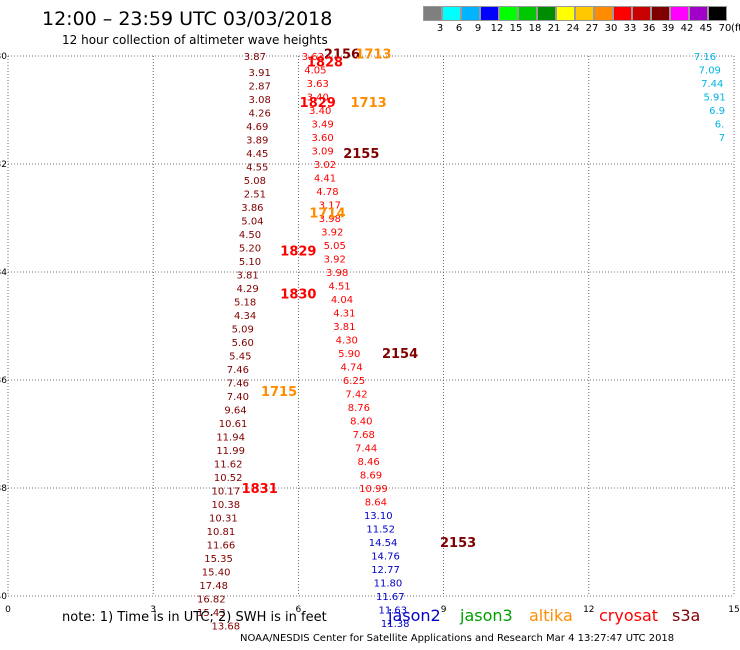 Image resolution: width=740 pixels, height=650 pixels. What do you see at coordinates (352, 368) in the screenshot?
I see `wave-height-label: 4.74` at bounding box center [352, 368].